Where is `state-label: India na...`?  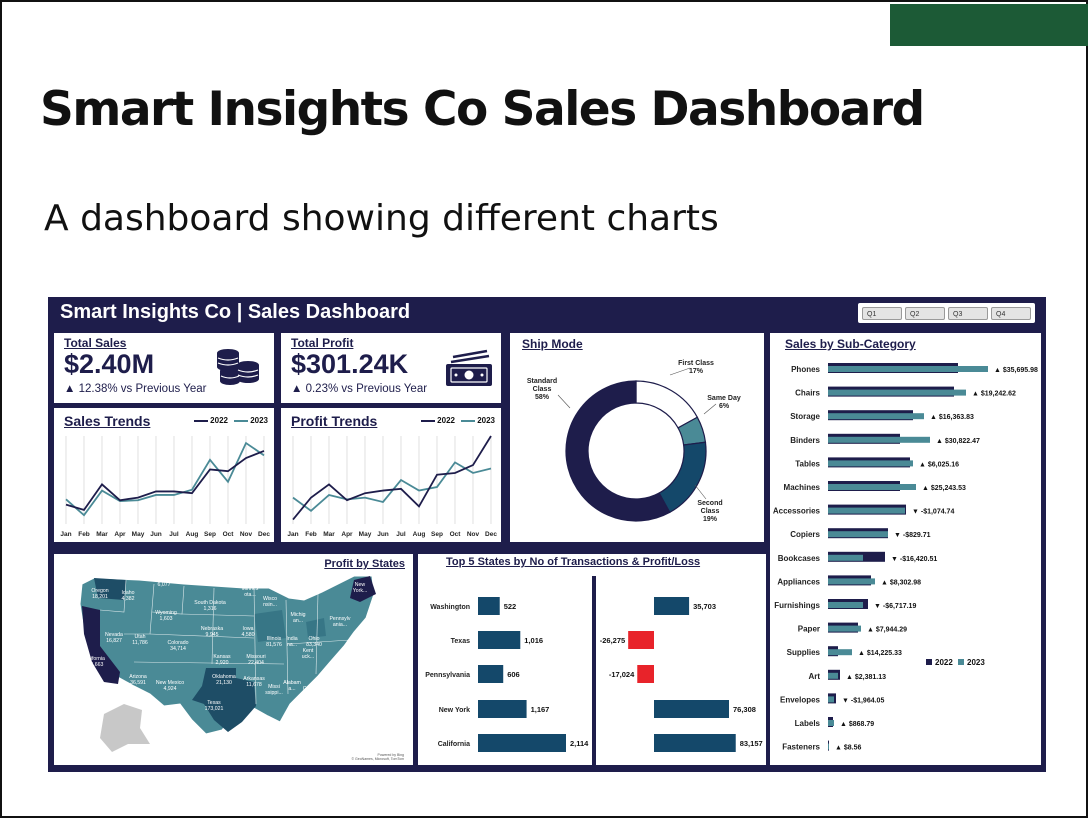 state-label: India na... is located at coordinates (291, 642).